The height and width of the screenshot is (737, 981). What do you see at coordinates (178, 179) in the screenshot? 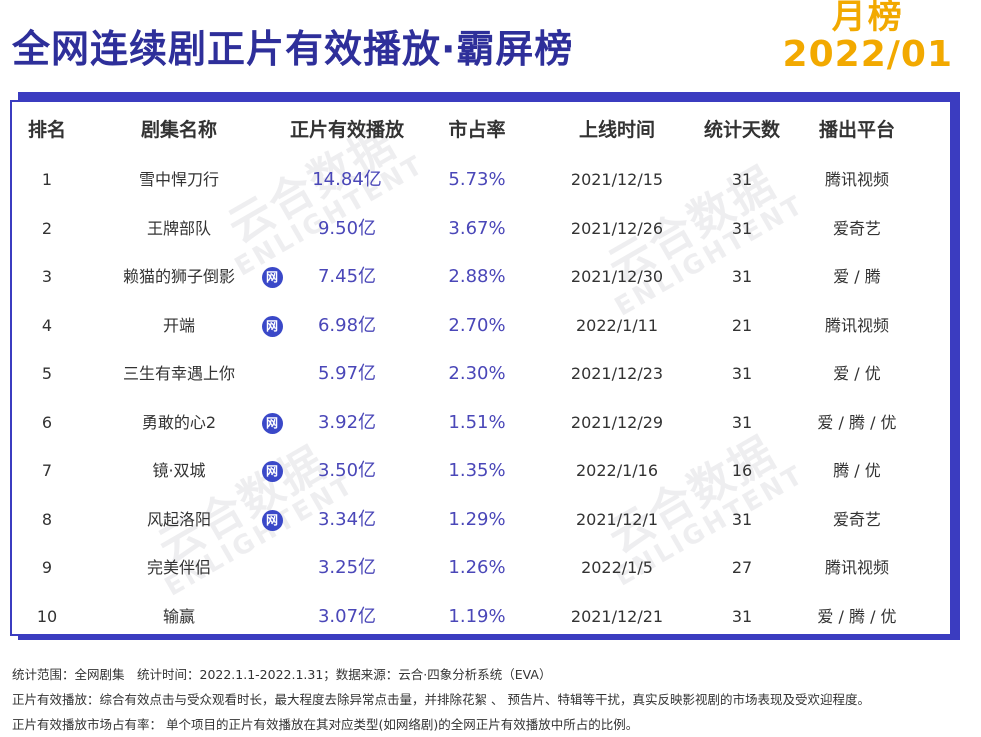
I see `title-cell: 雪中悍刀行` at bounding box center [178, 179].